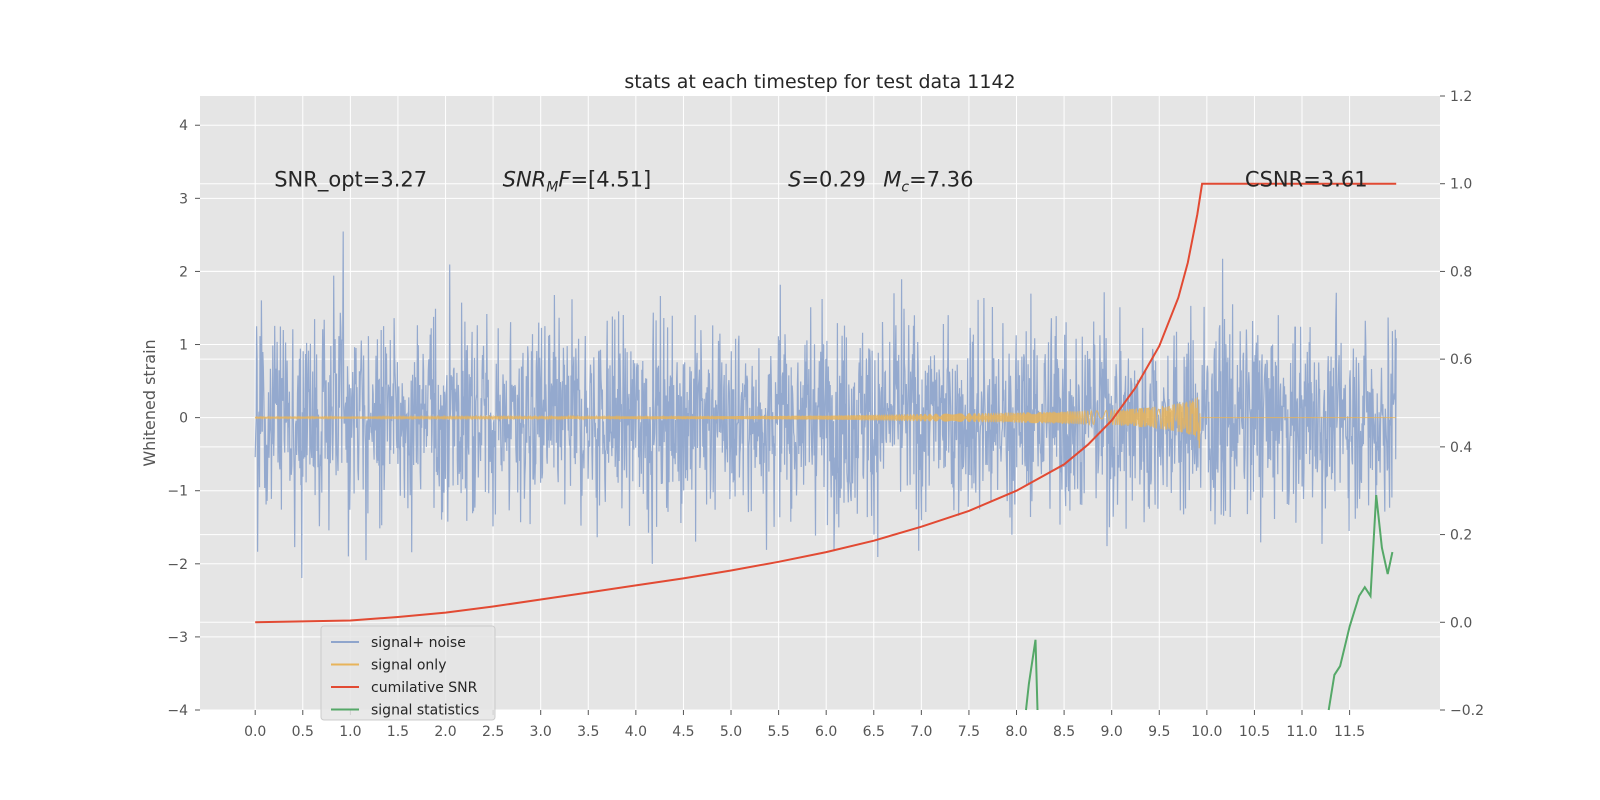  I want to click on y-axis-label: Whitened strain, so click(149, 402).